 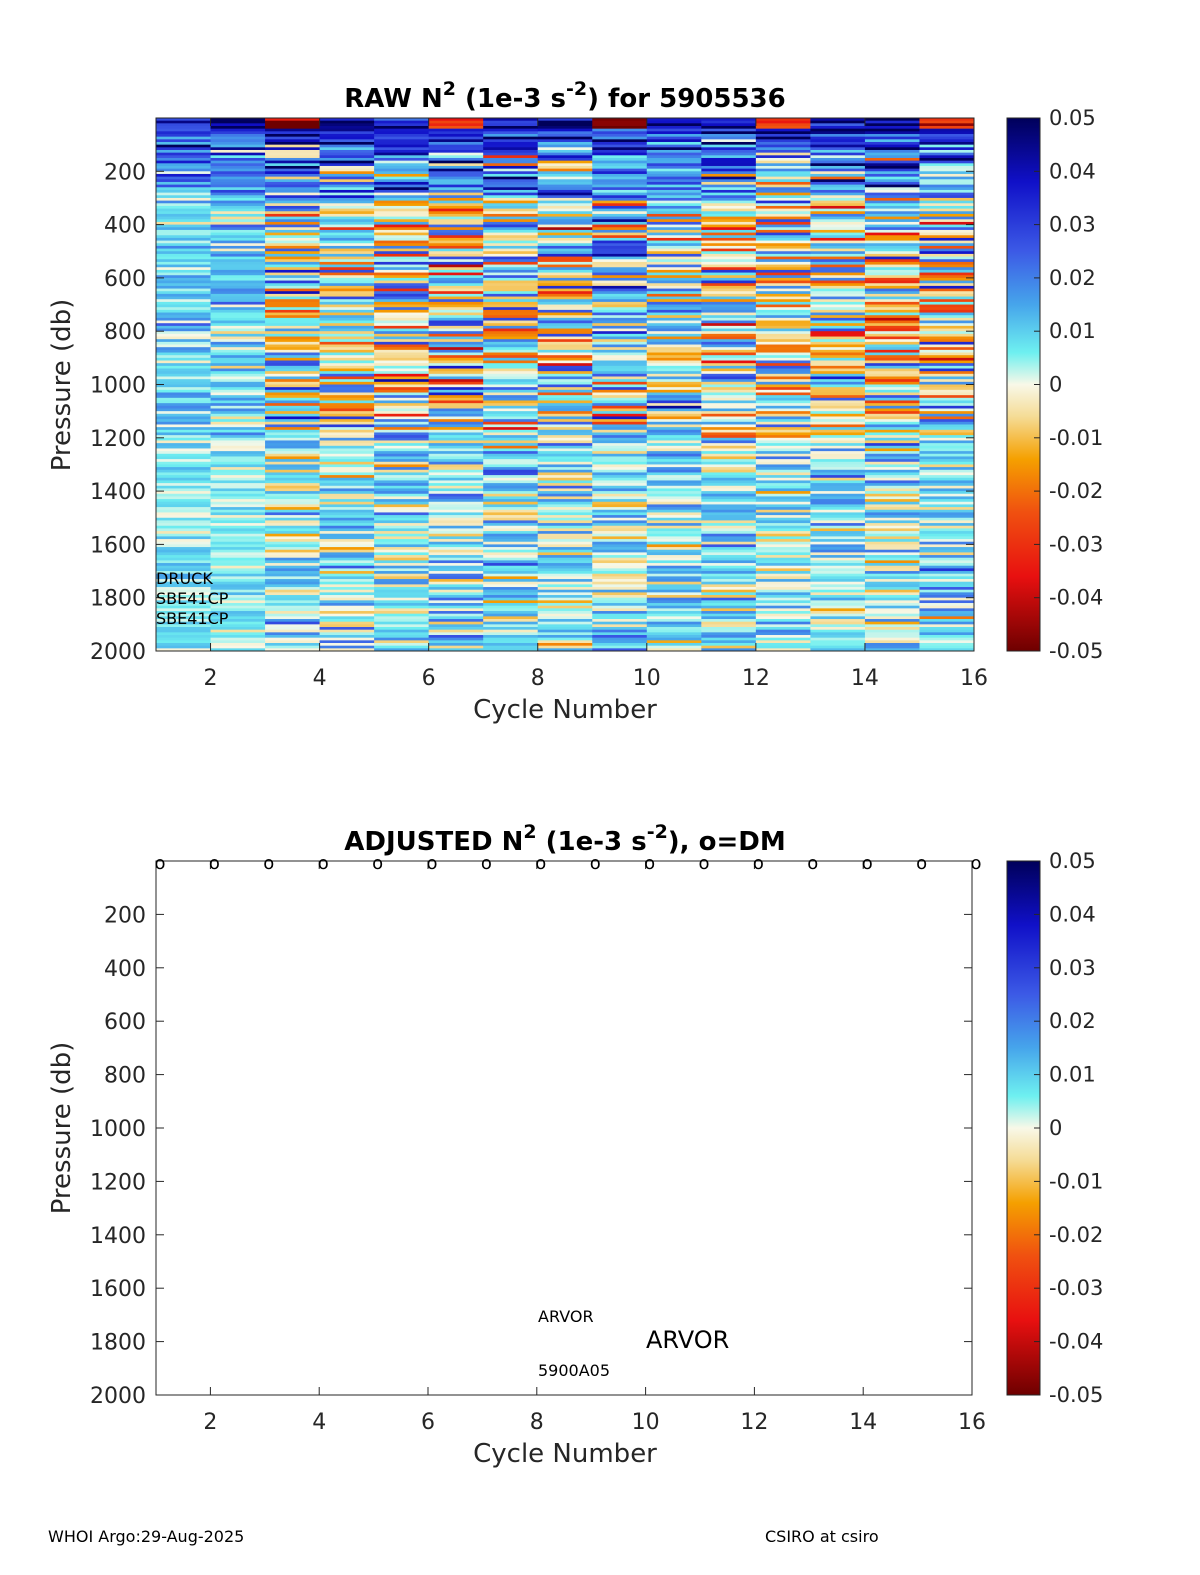 What do you see at coordinates (320, 678) in the screenshot?
I see `raw-x-tick-label: 4` at bounding box center [320, 678].